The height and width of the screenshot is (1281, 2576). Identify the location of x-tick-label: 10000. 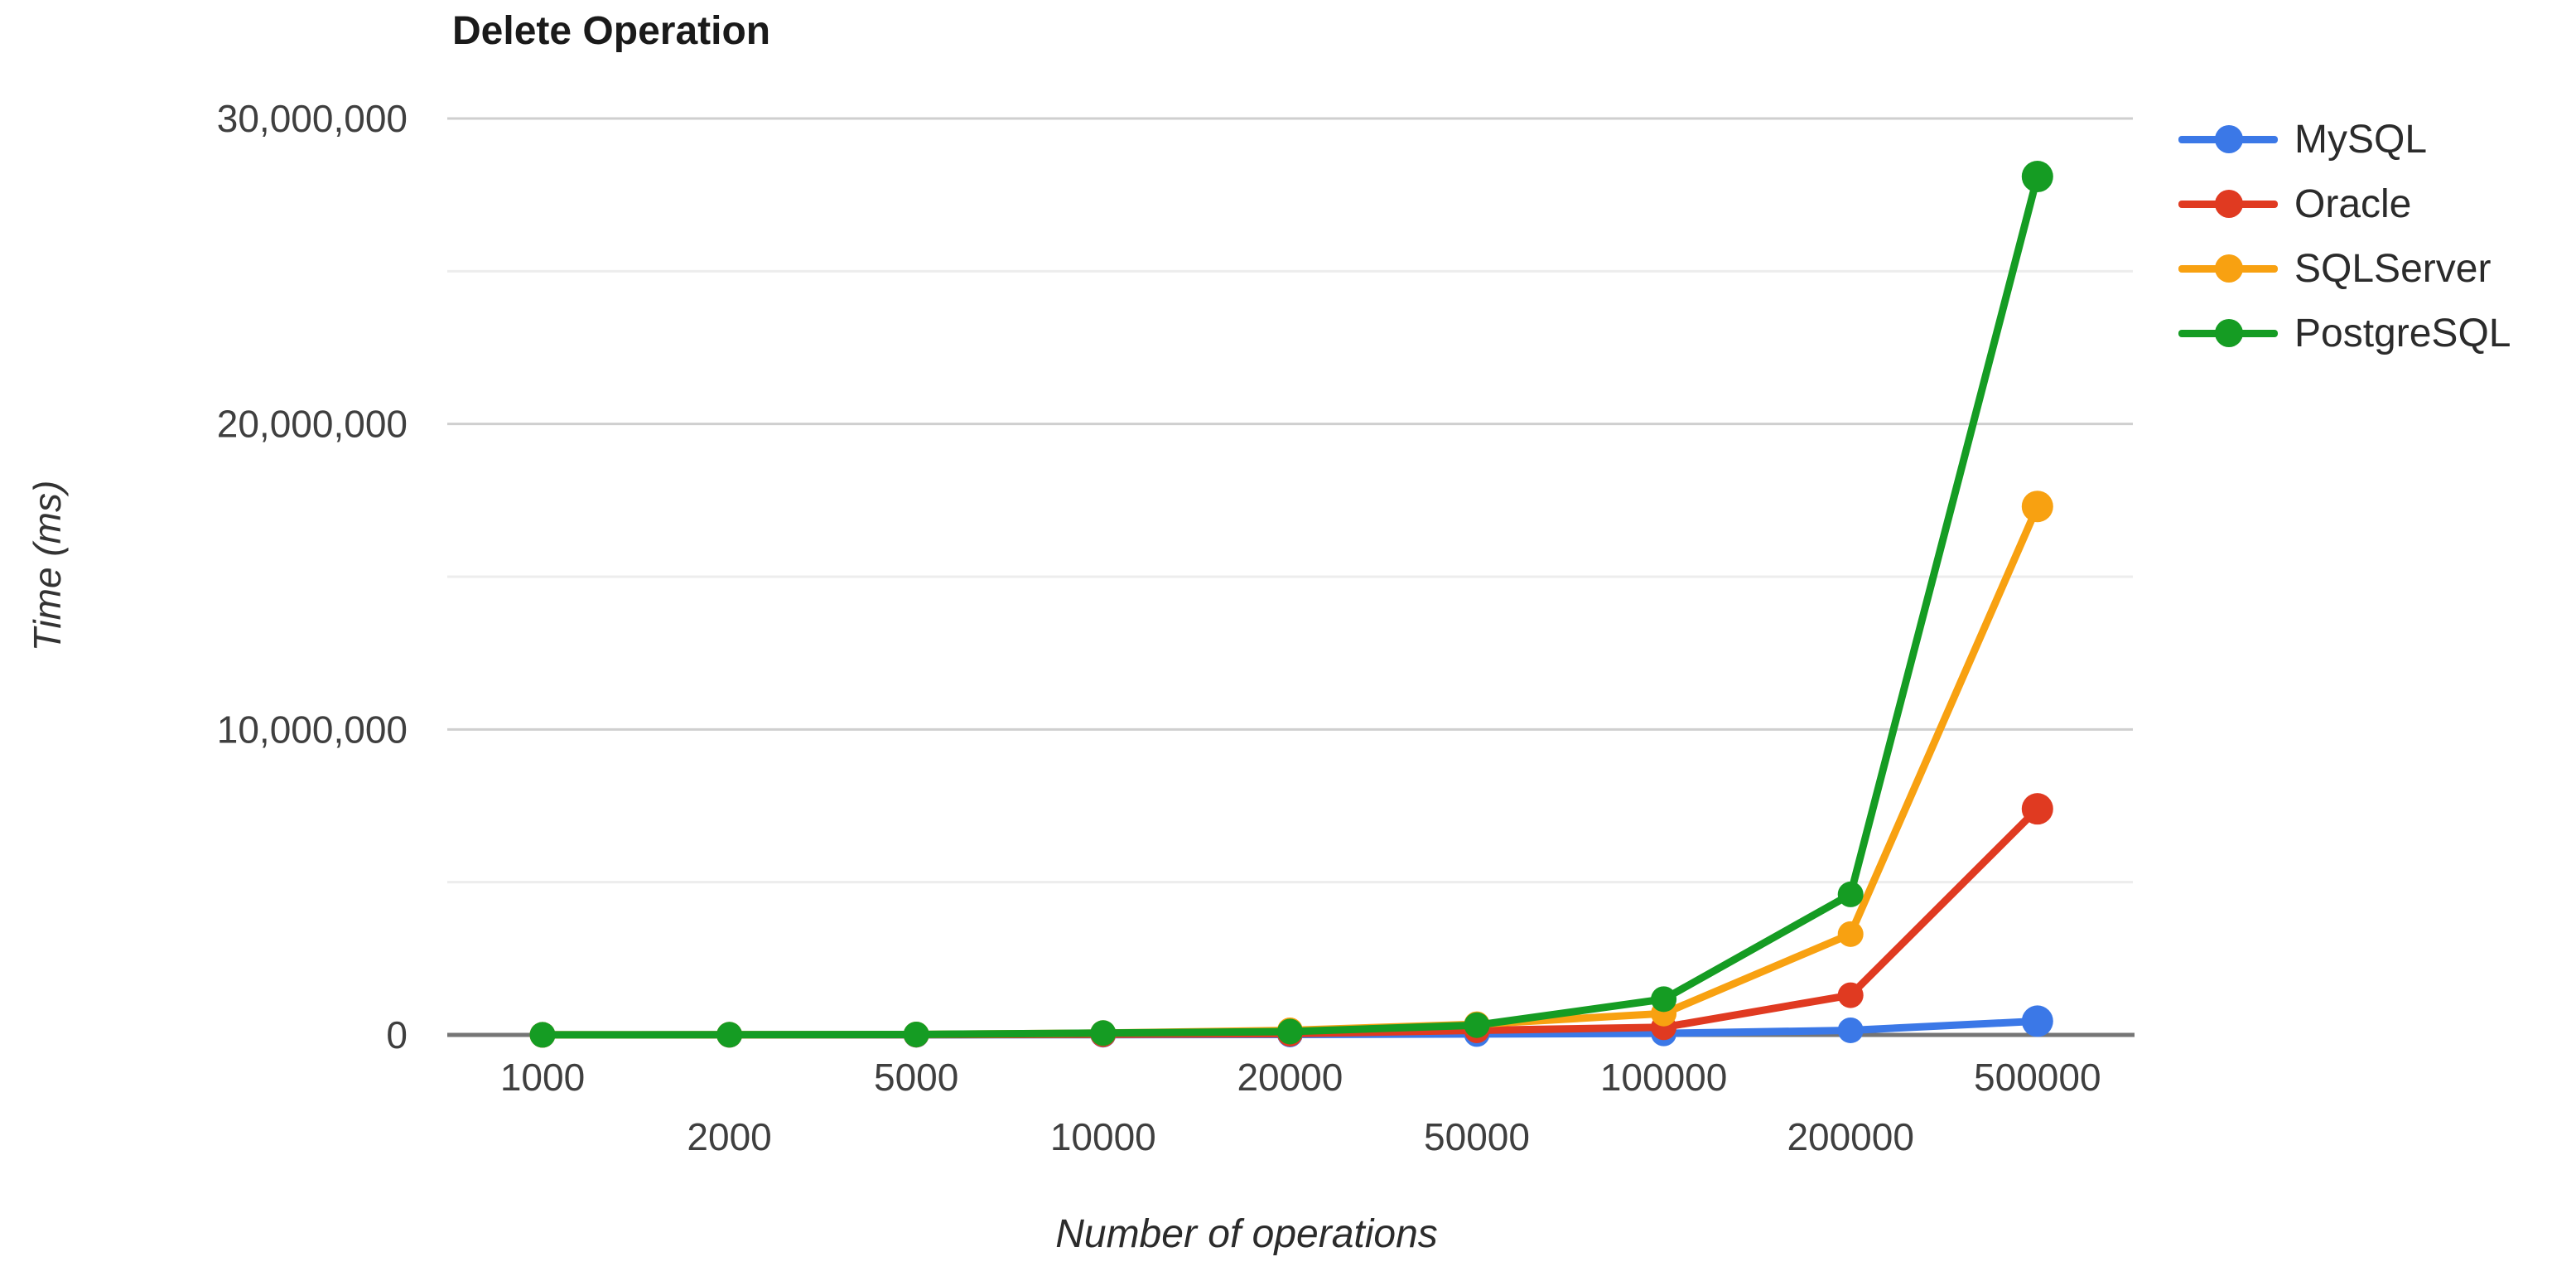
(1103, 1136).